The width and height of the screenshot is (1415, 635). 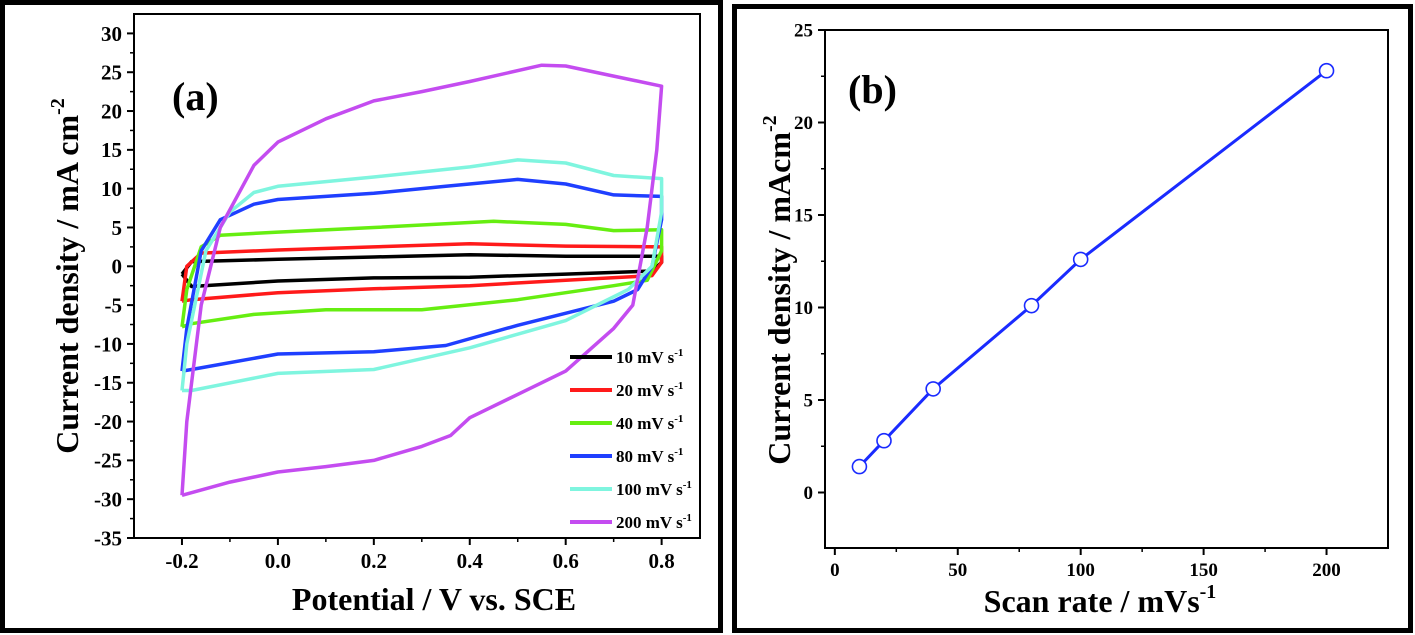 I want to click on y-tick-label: -20, so click(x=108, y=422).